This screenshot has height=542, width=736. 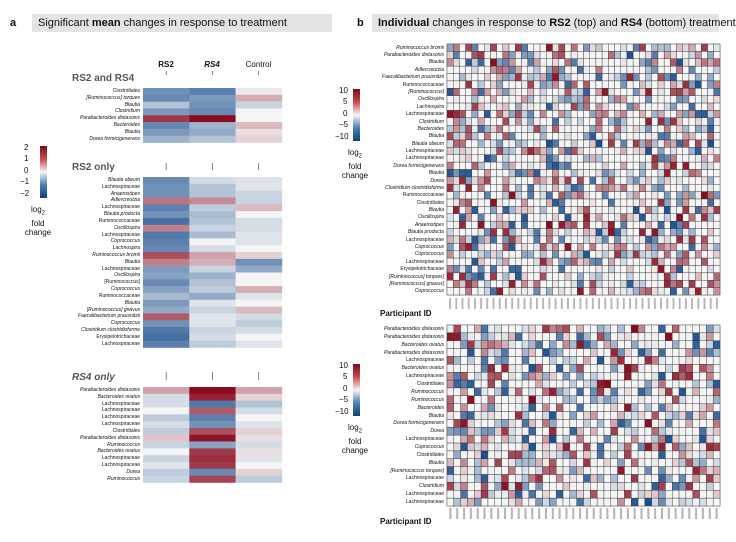 What do you see at coordinates (345, 101) in the screenshot?
I see `legend-b-top-tick-5: 5` at bounding box center [345, 101].